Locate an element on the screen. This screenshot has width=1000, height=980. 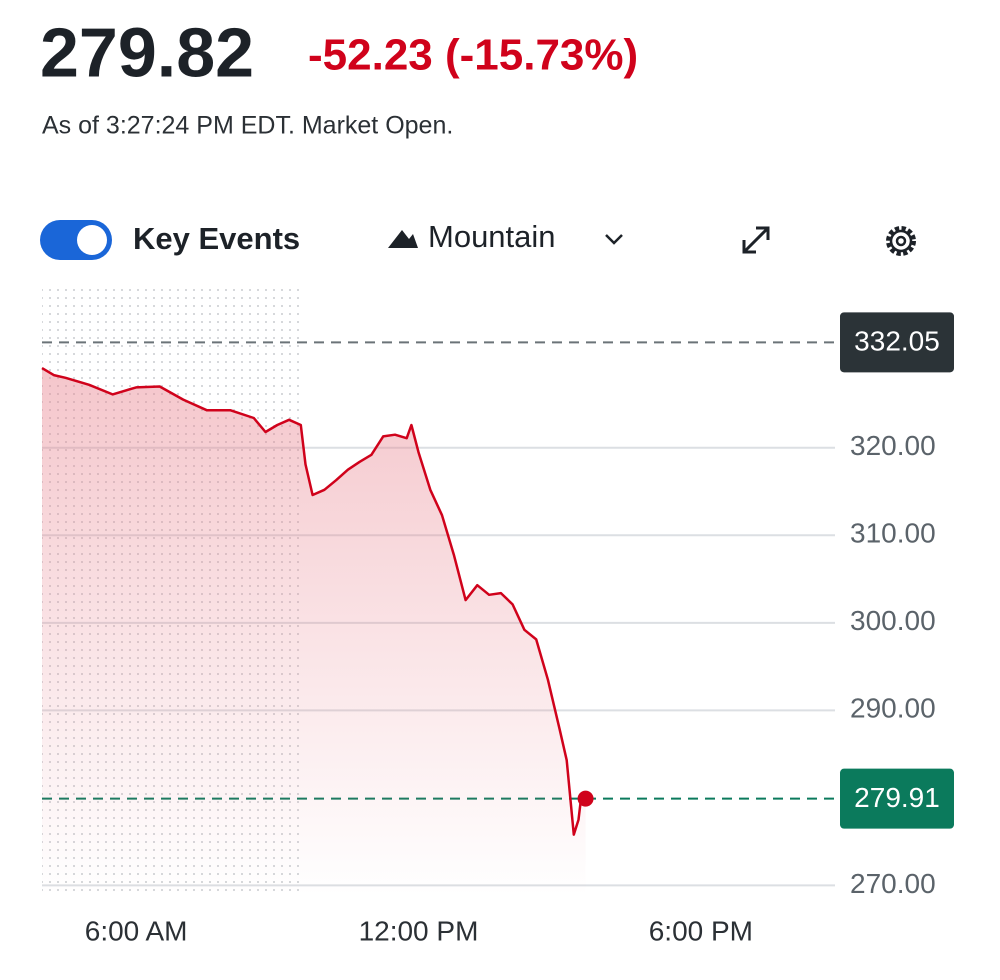
reference-label: 279.91 is located at coordinates (897, 797).